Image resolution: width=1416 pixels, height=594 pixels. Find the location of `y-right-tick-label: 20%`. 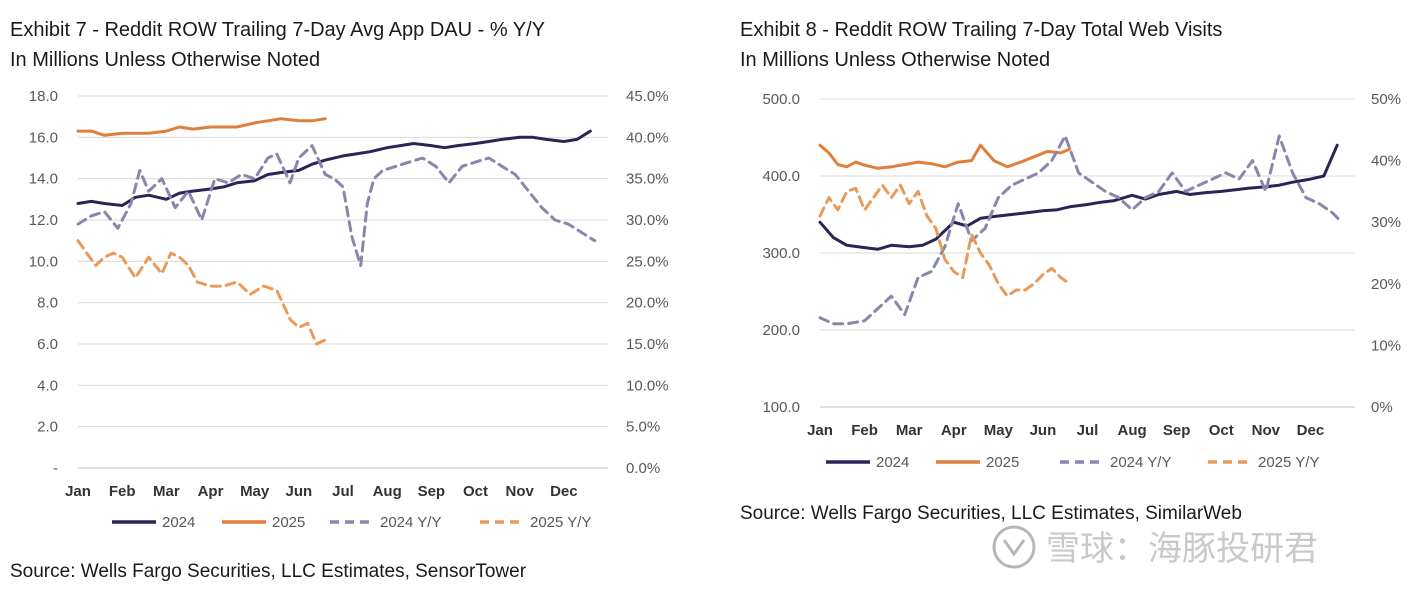

y-right-tick-label: 20% is located at coordinates (1386, 284).